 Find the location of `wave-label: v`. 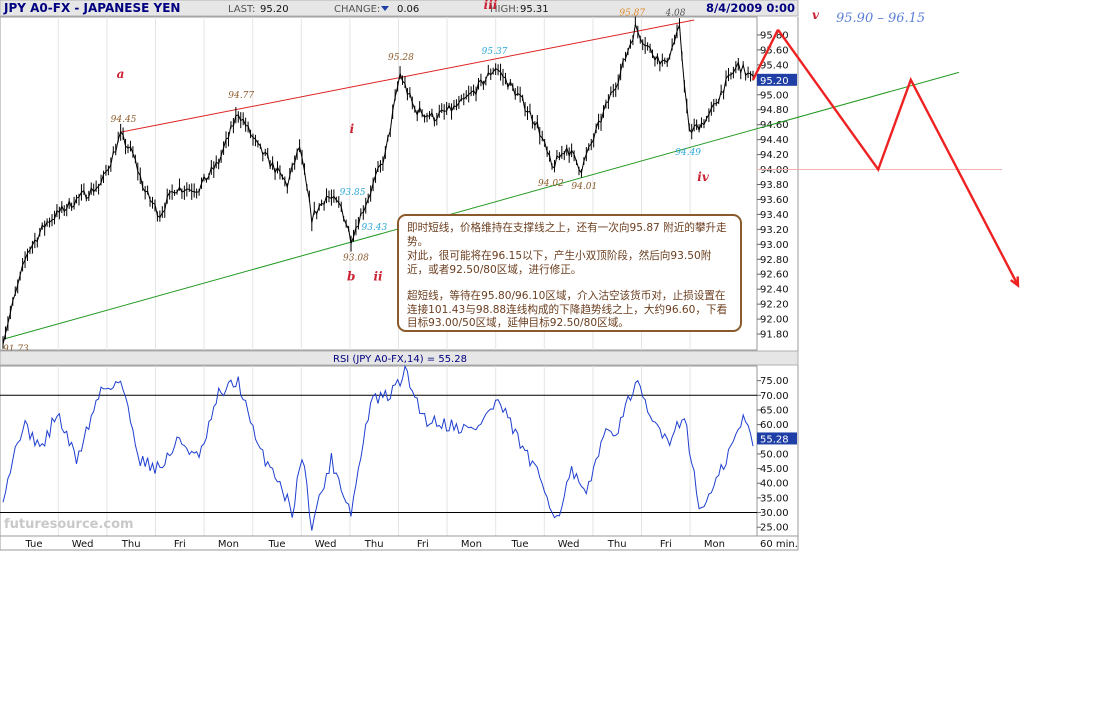

wave-label: v is located at coordinates (816, 15).